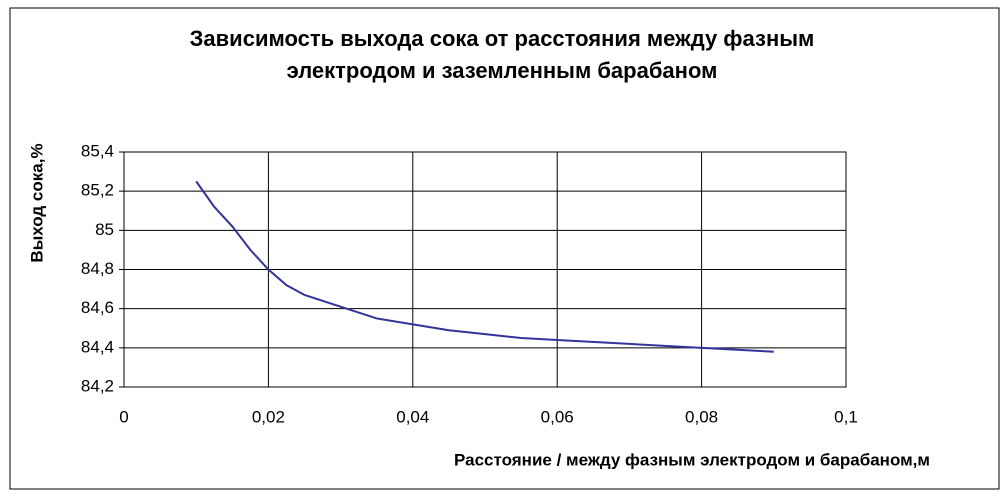 The image size is (1007, 501). What do you see at coordinates (104, 229) in the screenshot?
I see `y-tick-label: 85` at bounding box center [104, 229].